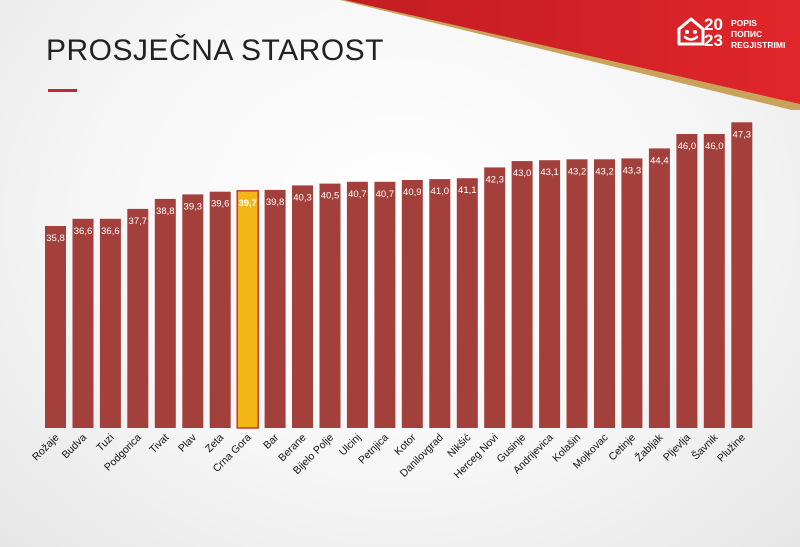 The width and height of the screenshot is (800, 547). I want to click on data-label: 42,3, so click(494, 179).